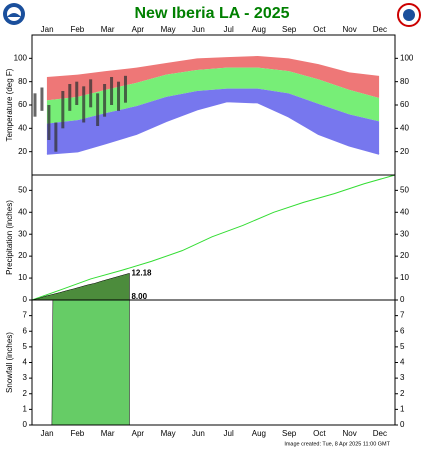 The height and width of the screenshot is (450, 425). What do you see at coordinates (25, 362) in the screenshot?
I see `y-tick-label: 4` at bounding box center [25, 362].